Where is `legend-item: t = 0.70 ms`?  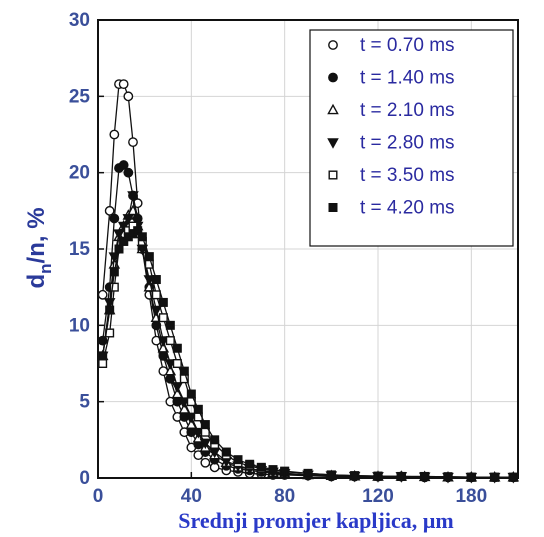 legend-item: t = 0.70 ms is located at coordinates (391, 45).